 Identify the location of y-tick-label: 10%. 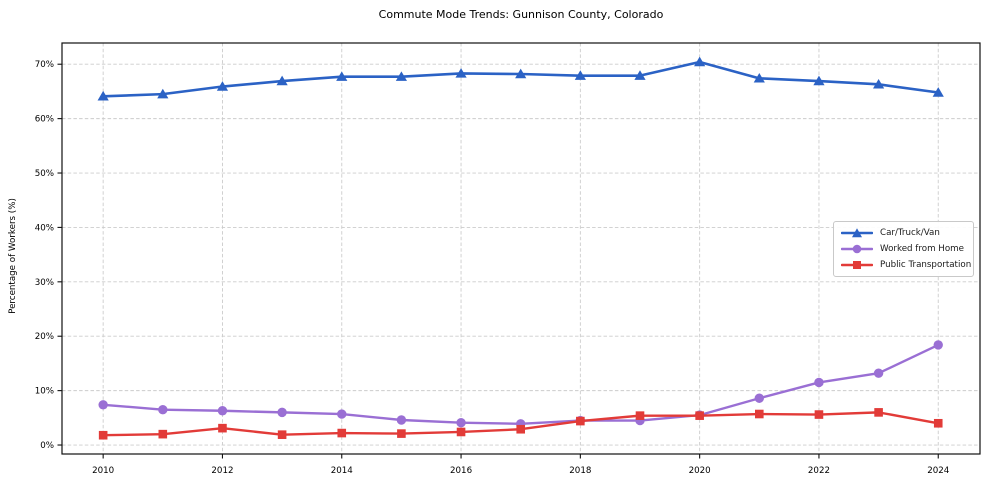
(44, 392).